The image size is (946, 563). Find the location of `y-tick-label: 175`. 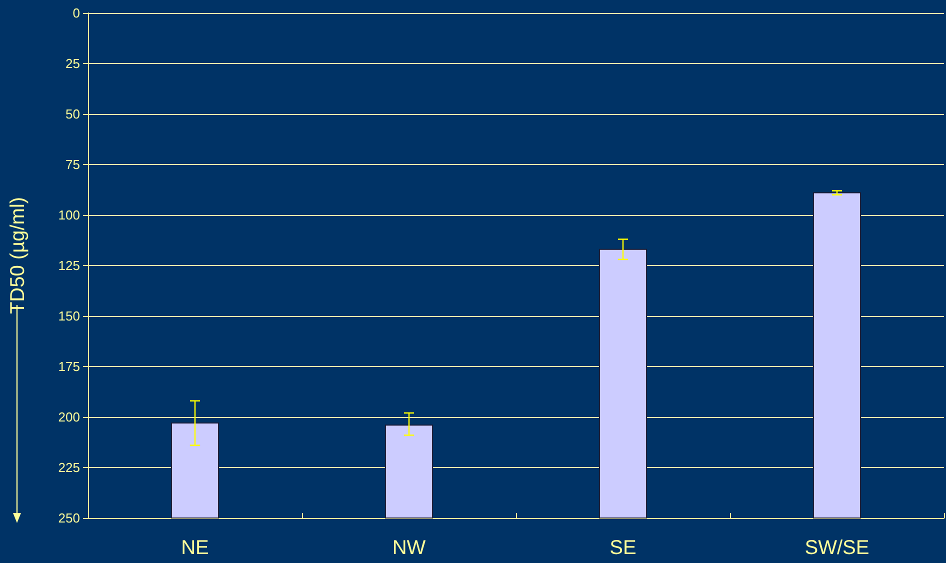

y-tick-label: 175 is located at coordinates (69, 366).